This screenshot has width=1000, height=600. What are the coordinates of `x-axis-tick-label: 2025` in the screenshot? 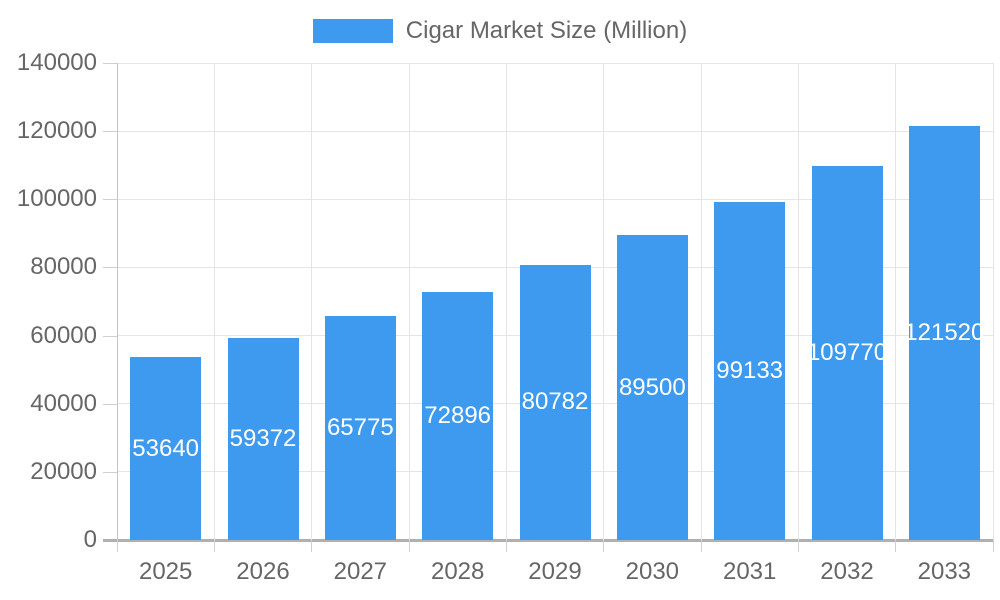 It's located at (165, 571).